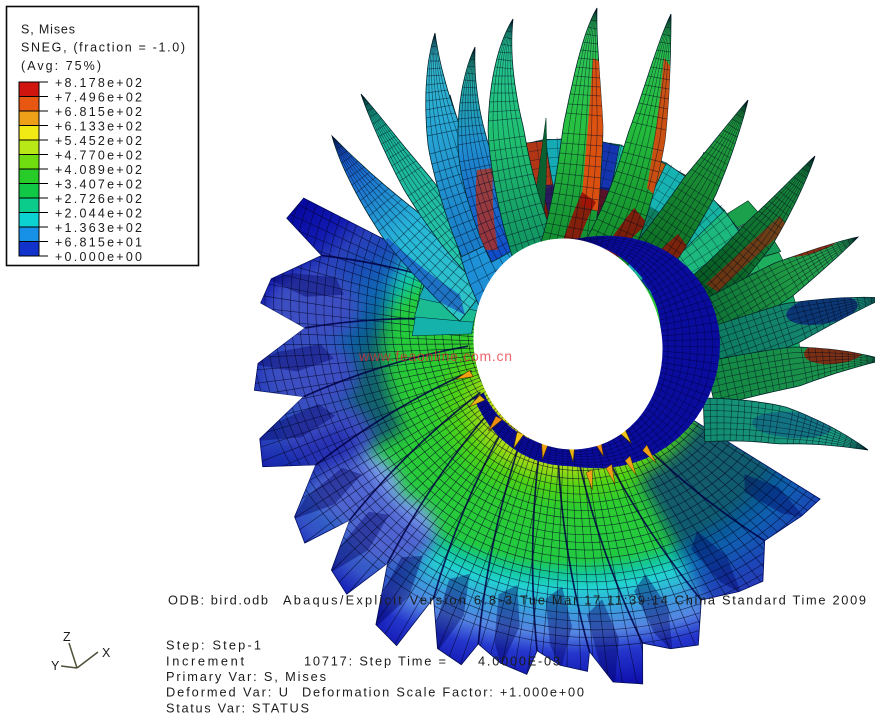  I want to click on svg-text: SNEG, (fraction = -1.0), so click(103, 48).